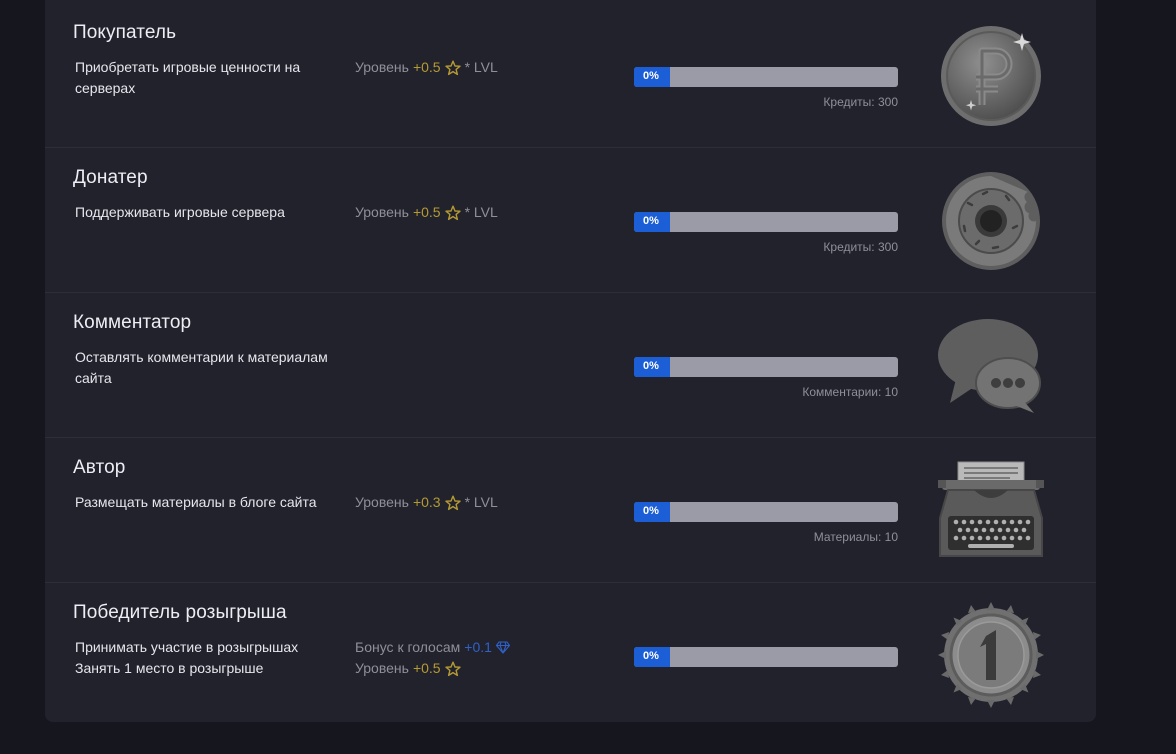 Image resolution: width=1176 pixels, height=754 pixels. I want to click on achievement-description: Оставлять комментарии к материалам сайта, so click(205, 368).